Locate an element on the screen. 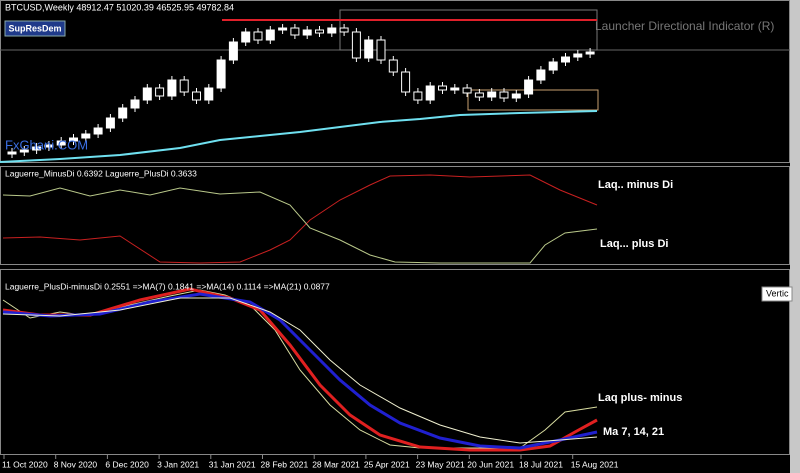 The image size is (800, 473). date-label: 28 Feb 2021 is located at coordinates (285, 464).